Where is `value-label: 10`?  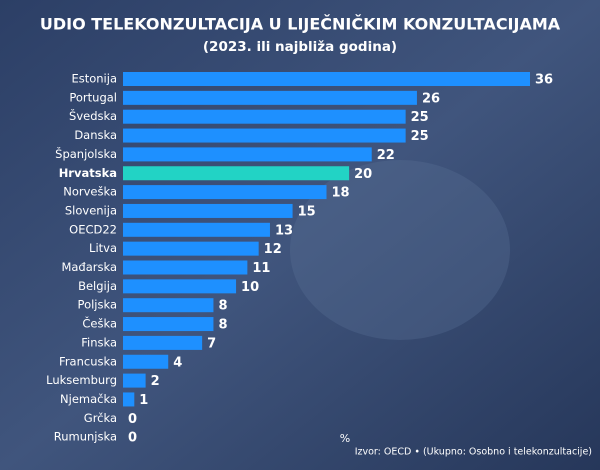
value-label: 10 is located at coordinates (250, 287).